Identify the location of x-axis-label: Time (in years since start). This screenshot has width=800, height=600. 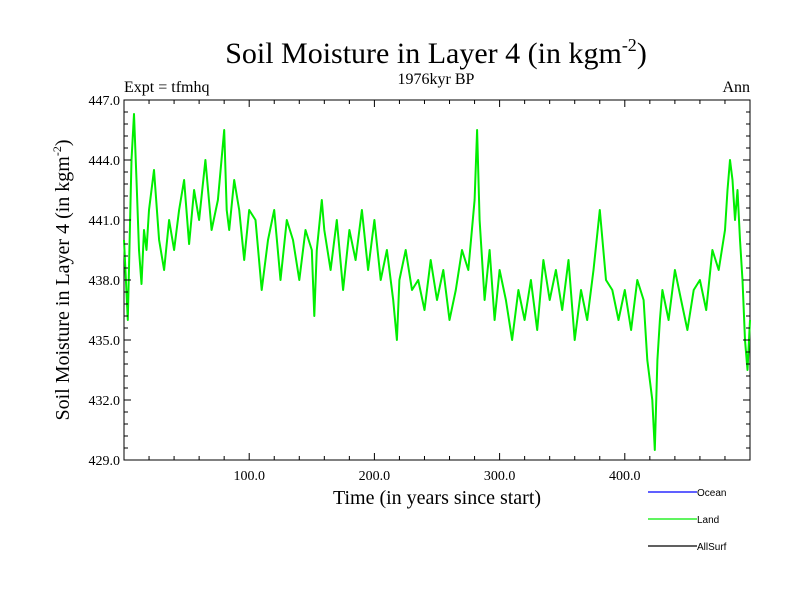
(437, 498).